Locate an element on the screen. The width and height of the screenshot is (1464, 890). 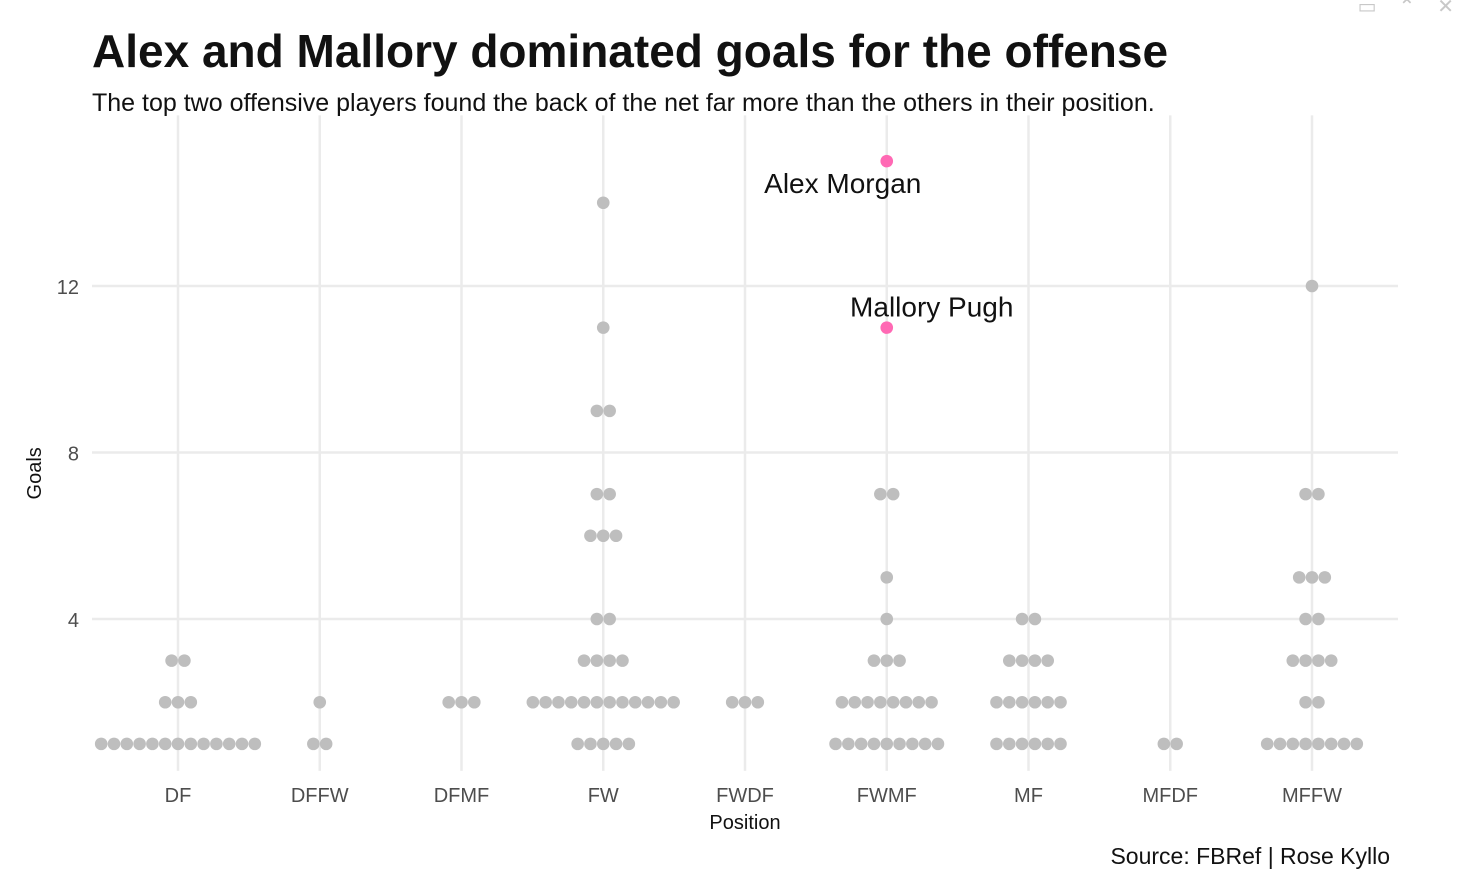
chart-caption: Source: FBRef | Rose Kyllo is located at coordinates (1250, 856).